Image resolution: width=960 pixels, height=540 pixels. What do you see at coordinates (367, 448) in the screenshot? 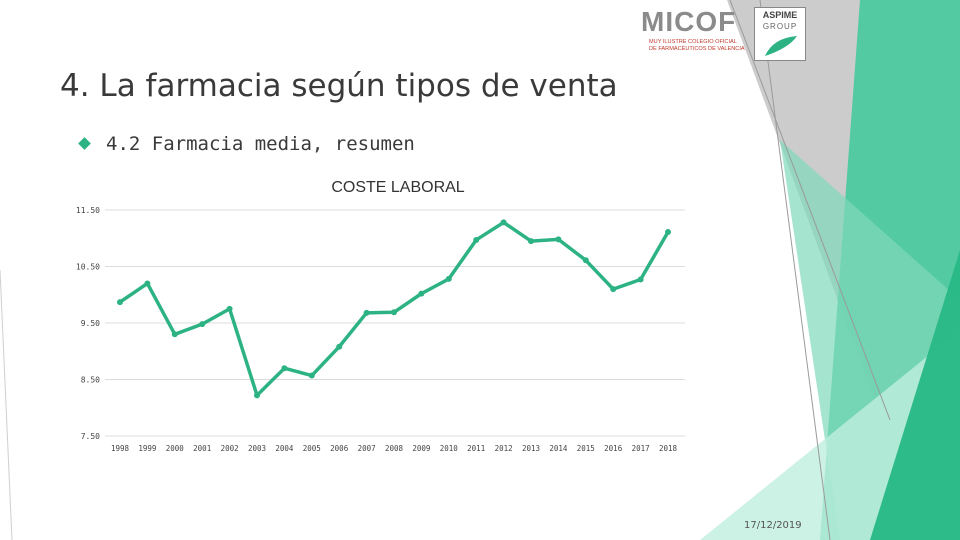
I see `x-tick-label: 2007` at bounding box center [367, 448].